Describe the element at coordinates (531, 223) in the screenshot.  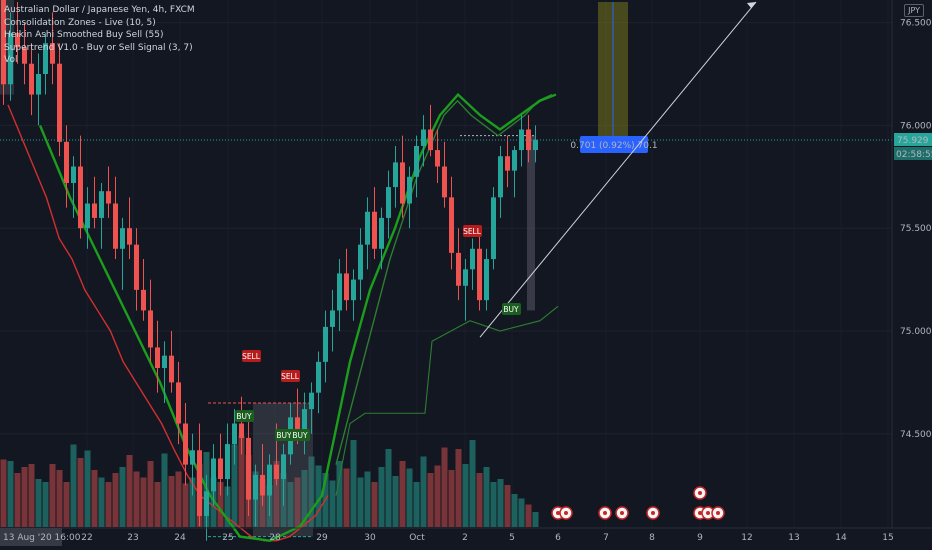
I see `consolidation-zone` at that location.